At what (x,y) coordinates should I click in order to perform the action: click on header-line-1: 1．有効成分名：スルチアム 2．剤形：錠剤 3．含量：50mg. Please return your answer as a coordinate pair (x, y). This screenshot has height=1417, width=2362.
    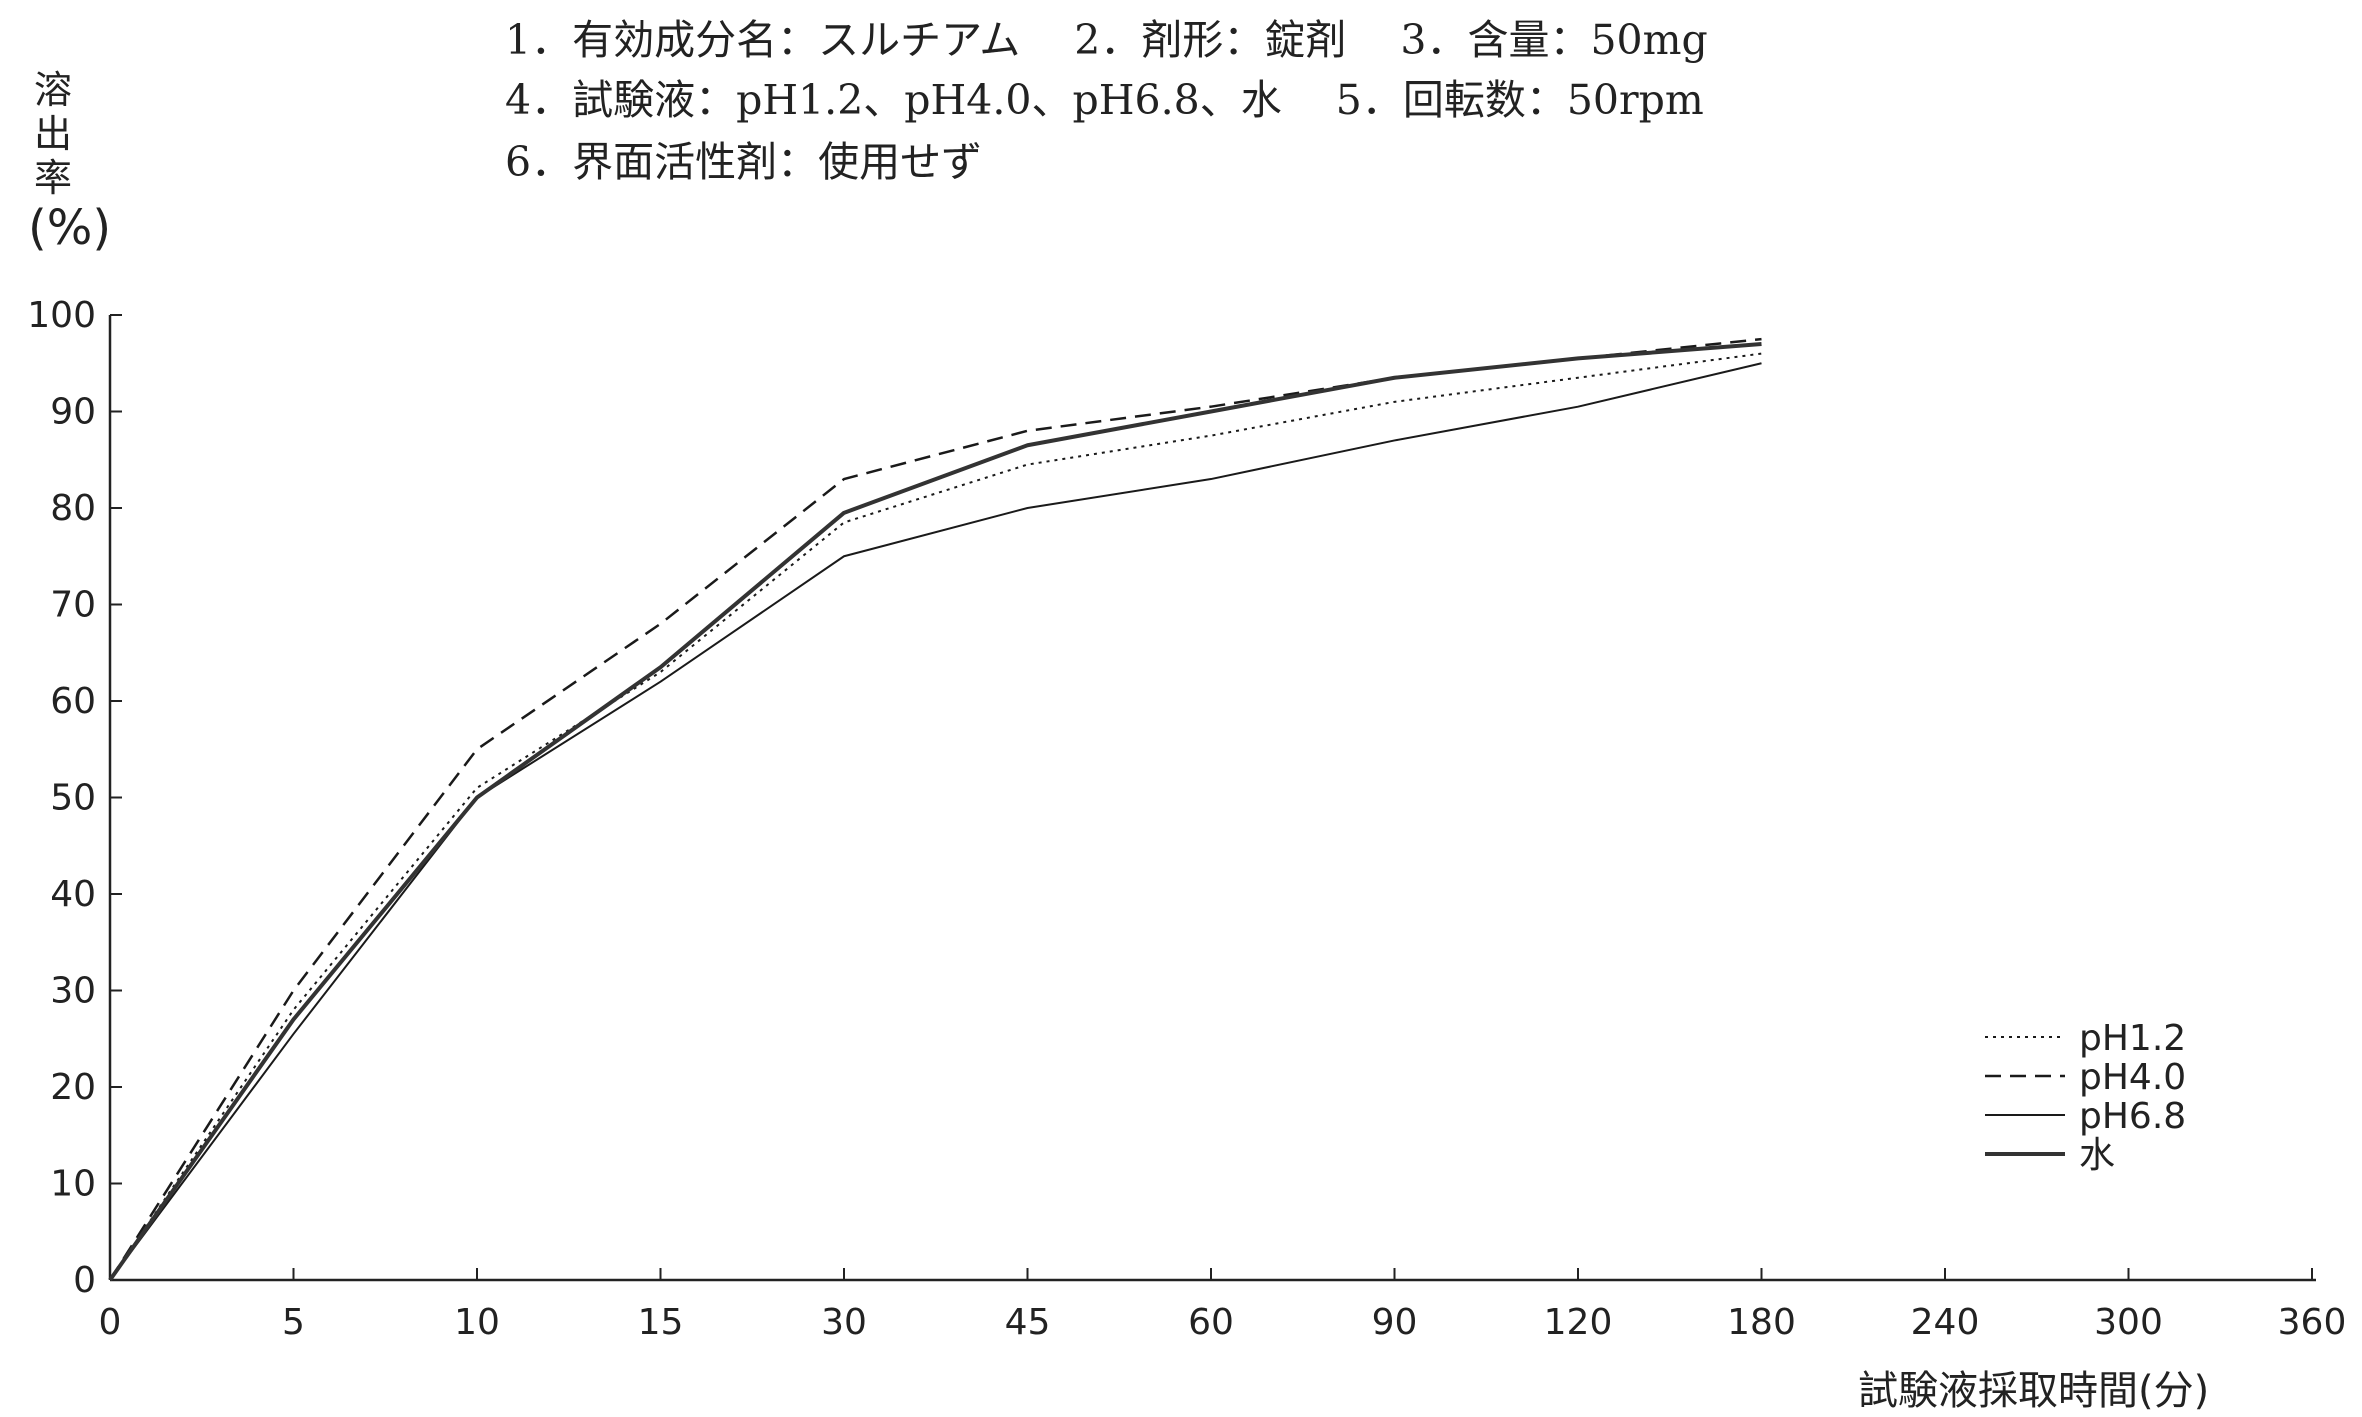
    Looking at the image, I should click on (1106, 40).